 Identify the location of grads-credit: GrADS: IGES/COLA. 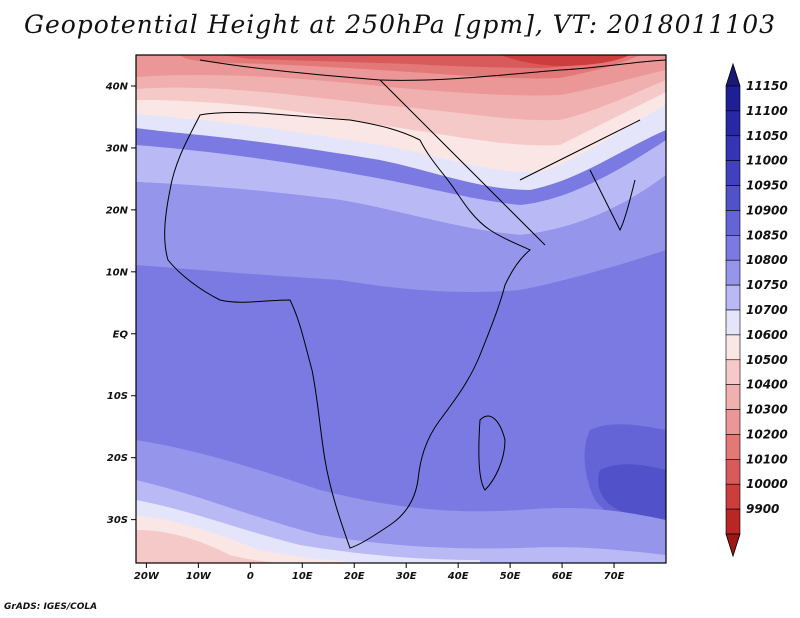
(51, 607).